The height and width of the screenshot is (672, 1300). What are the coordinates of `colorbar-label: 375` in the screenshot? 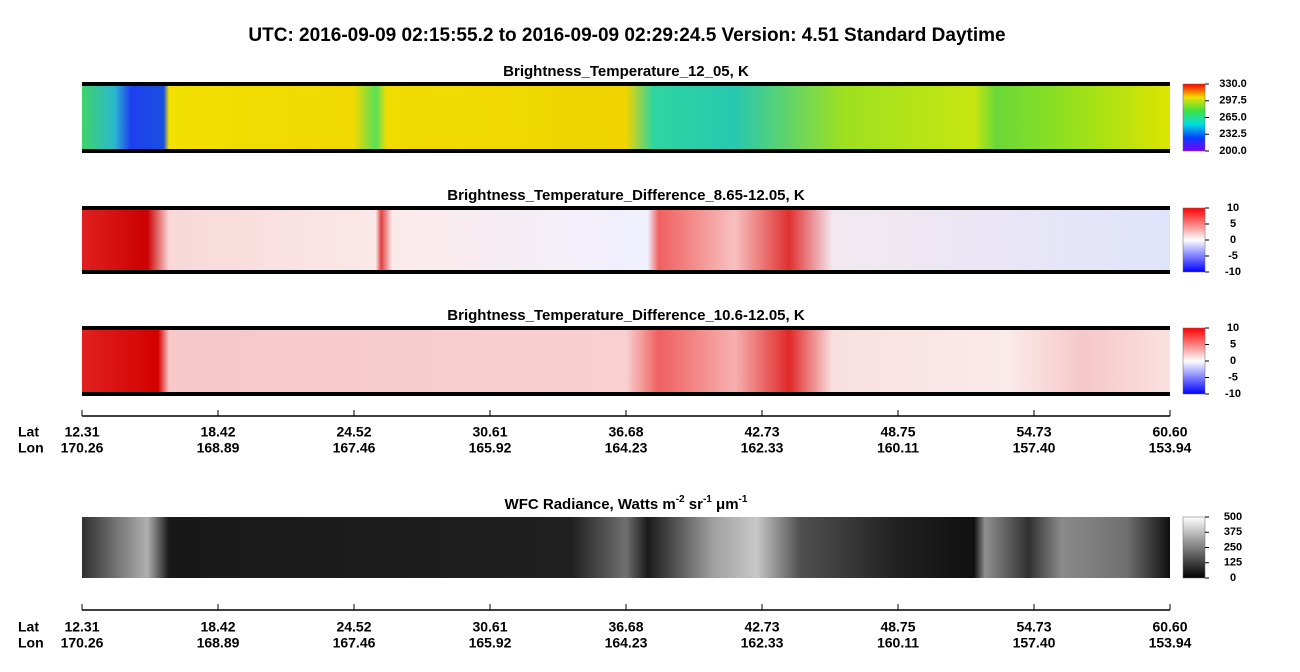 It's located at (1233, 532).